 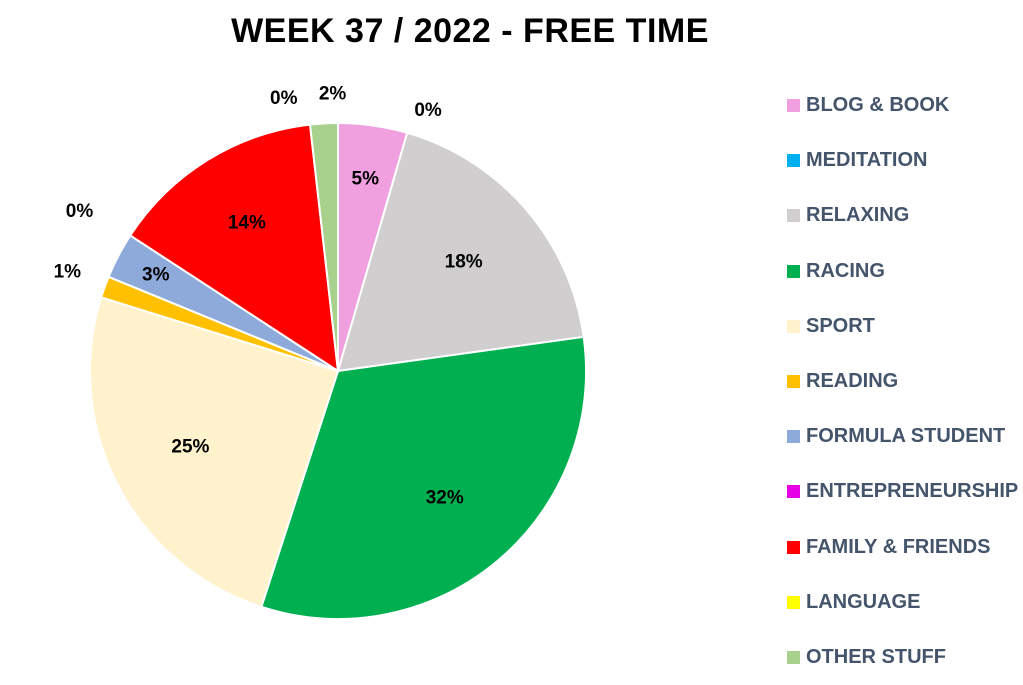 I want to click on legend-item-other-stuff: OTHER STUFF, so click(x=905, y=657).